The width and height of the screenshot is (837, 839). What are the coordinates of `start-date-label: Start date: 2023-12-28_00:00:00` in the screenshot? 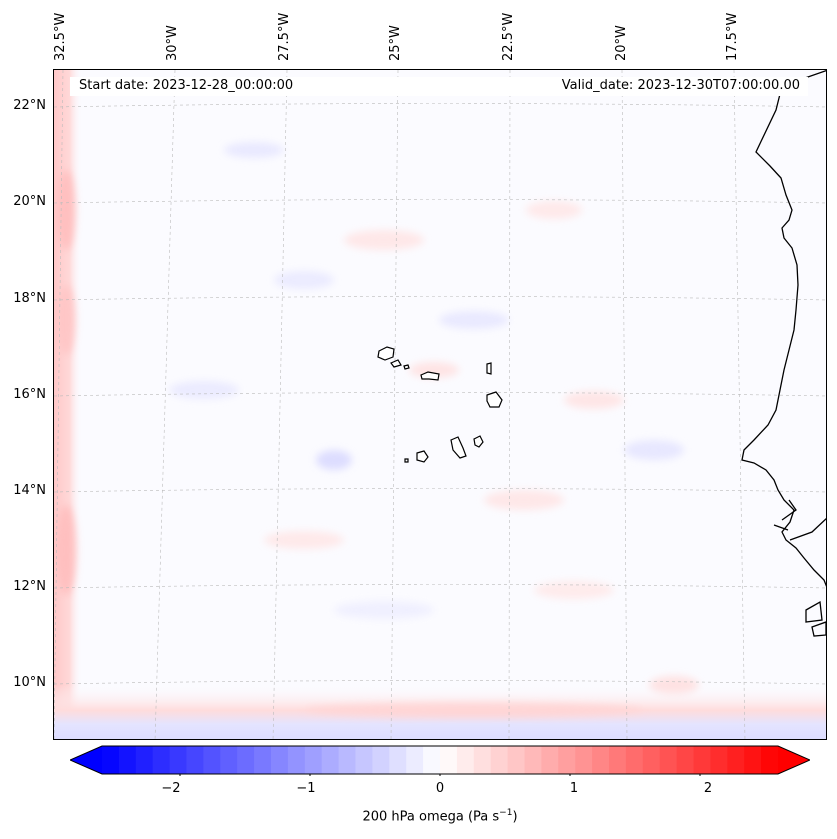 It's located at (186, 85).